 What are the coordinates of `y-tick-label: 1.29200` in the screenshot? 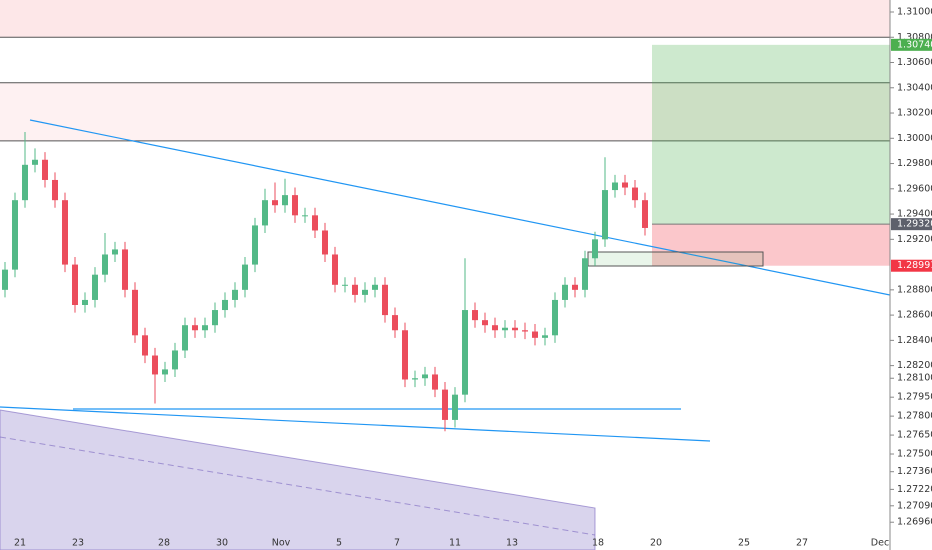 It's located at (914, 239).